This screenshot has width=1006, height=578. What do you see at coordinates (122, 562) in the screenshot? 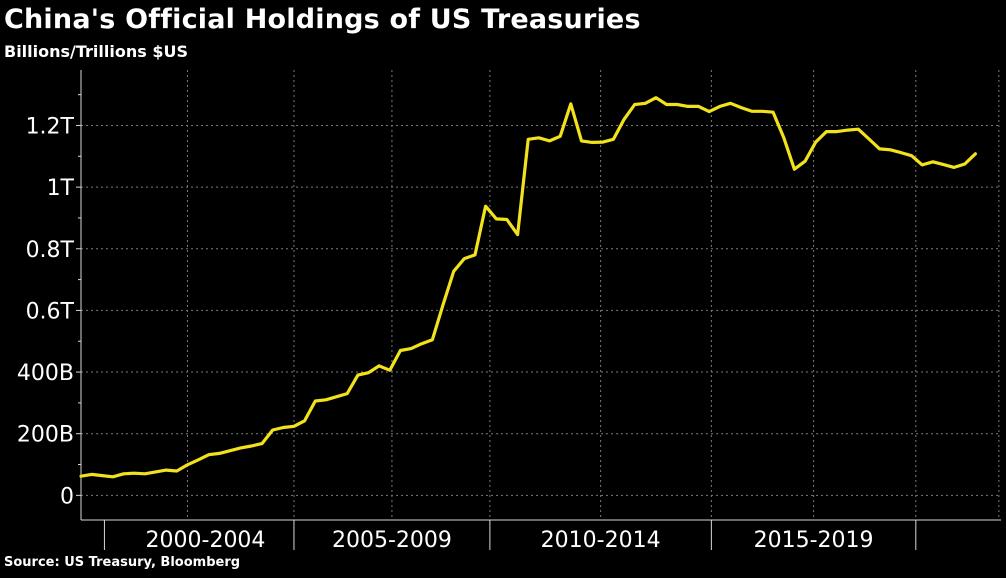
I see `source-note: Source: US Treasury, Bloomberg` at bounding box center [122, 562].